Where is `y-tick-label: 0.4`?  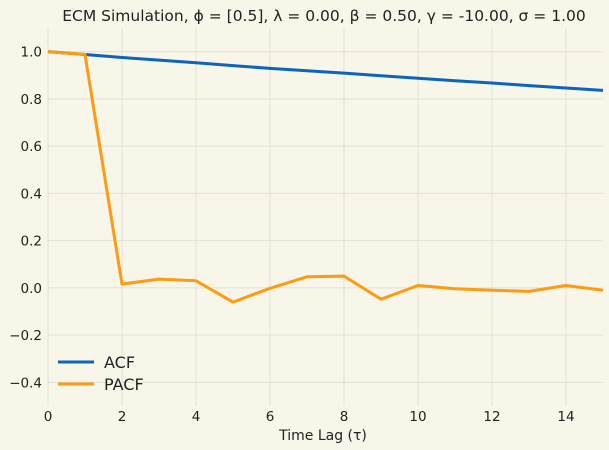
y-tick-label: 0.4 is located at coordinates (31, 194).